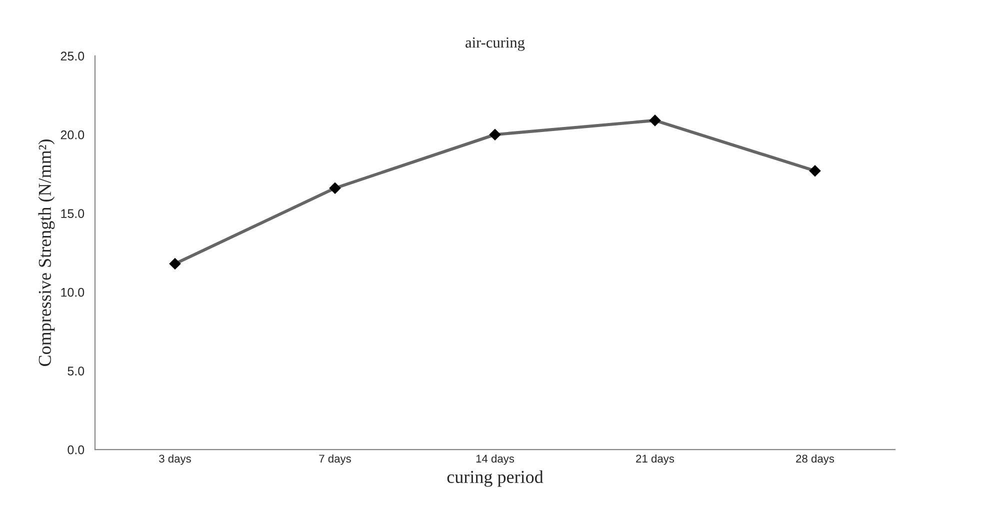  Describe the element at coordinates (655, 459) in the screenshot. I see `x-tick-label: 21 days` at that location.